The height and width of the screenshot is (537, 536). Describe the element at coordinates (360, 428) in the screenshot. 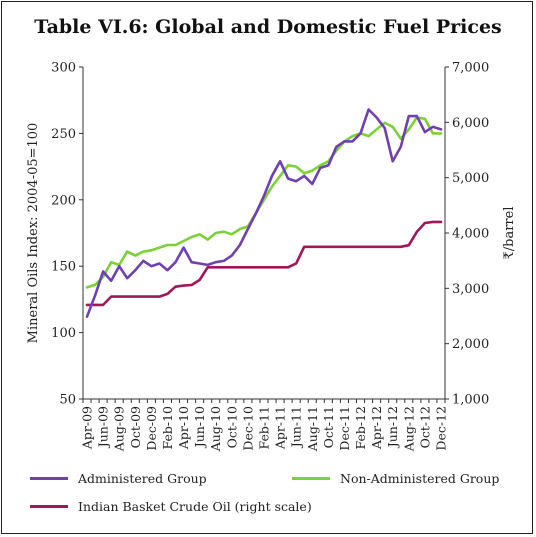

I see `x-tick-label: Feb-12` at that location.